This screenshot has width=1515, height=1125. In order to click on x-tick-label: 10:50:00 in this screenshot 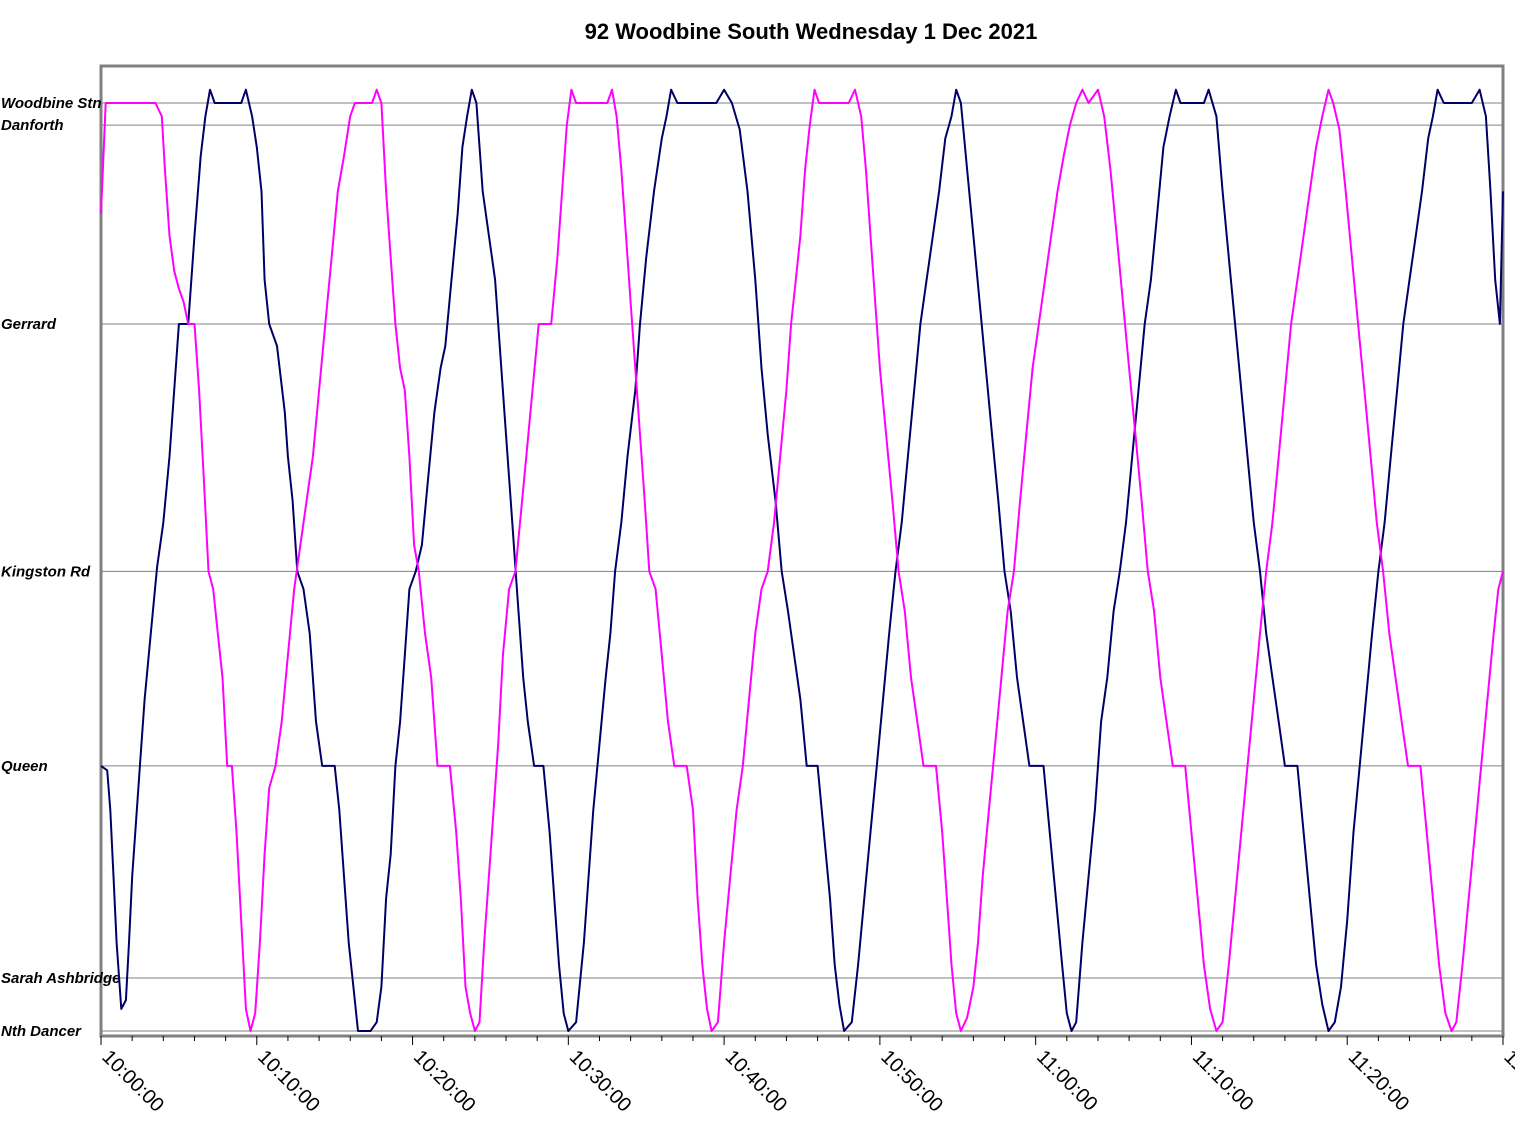, I will do `click(911, 1081)`.